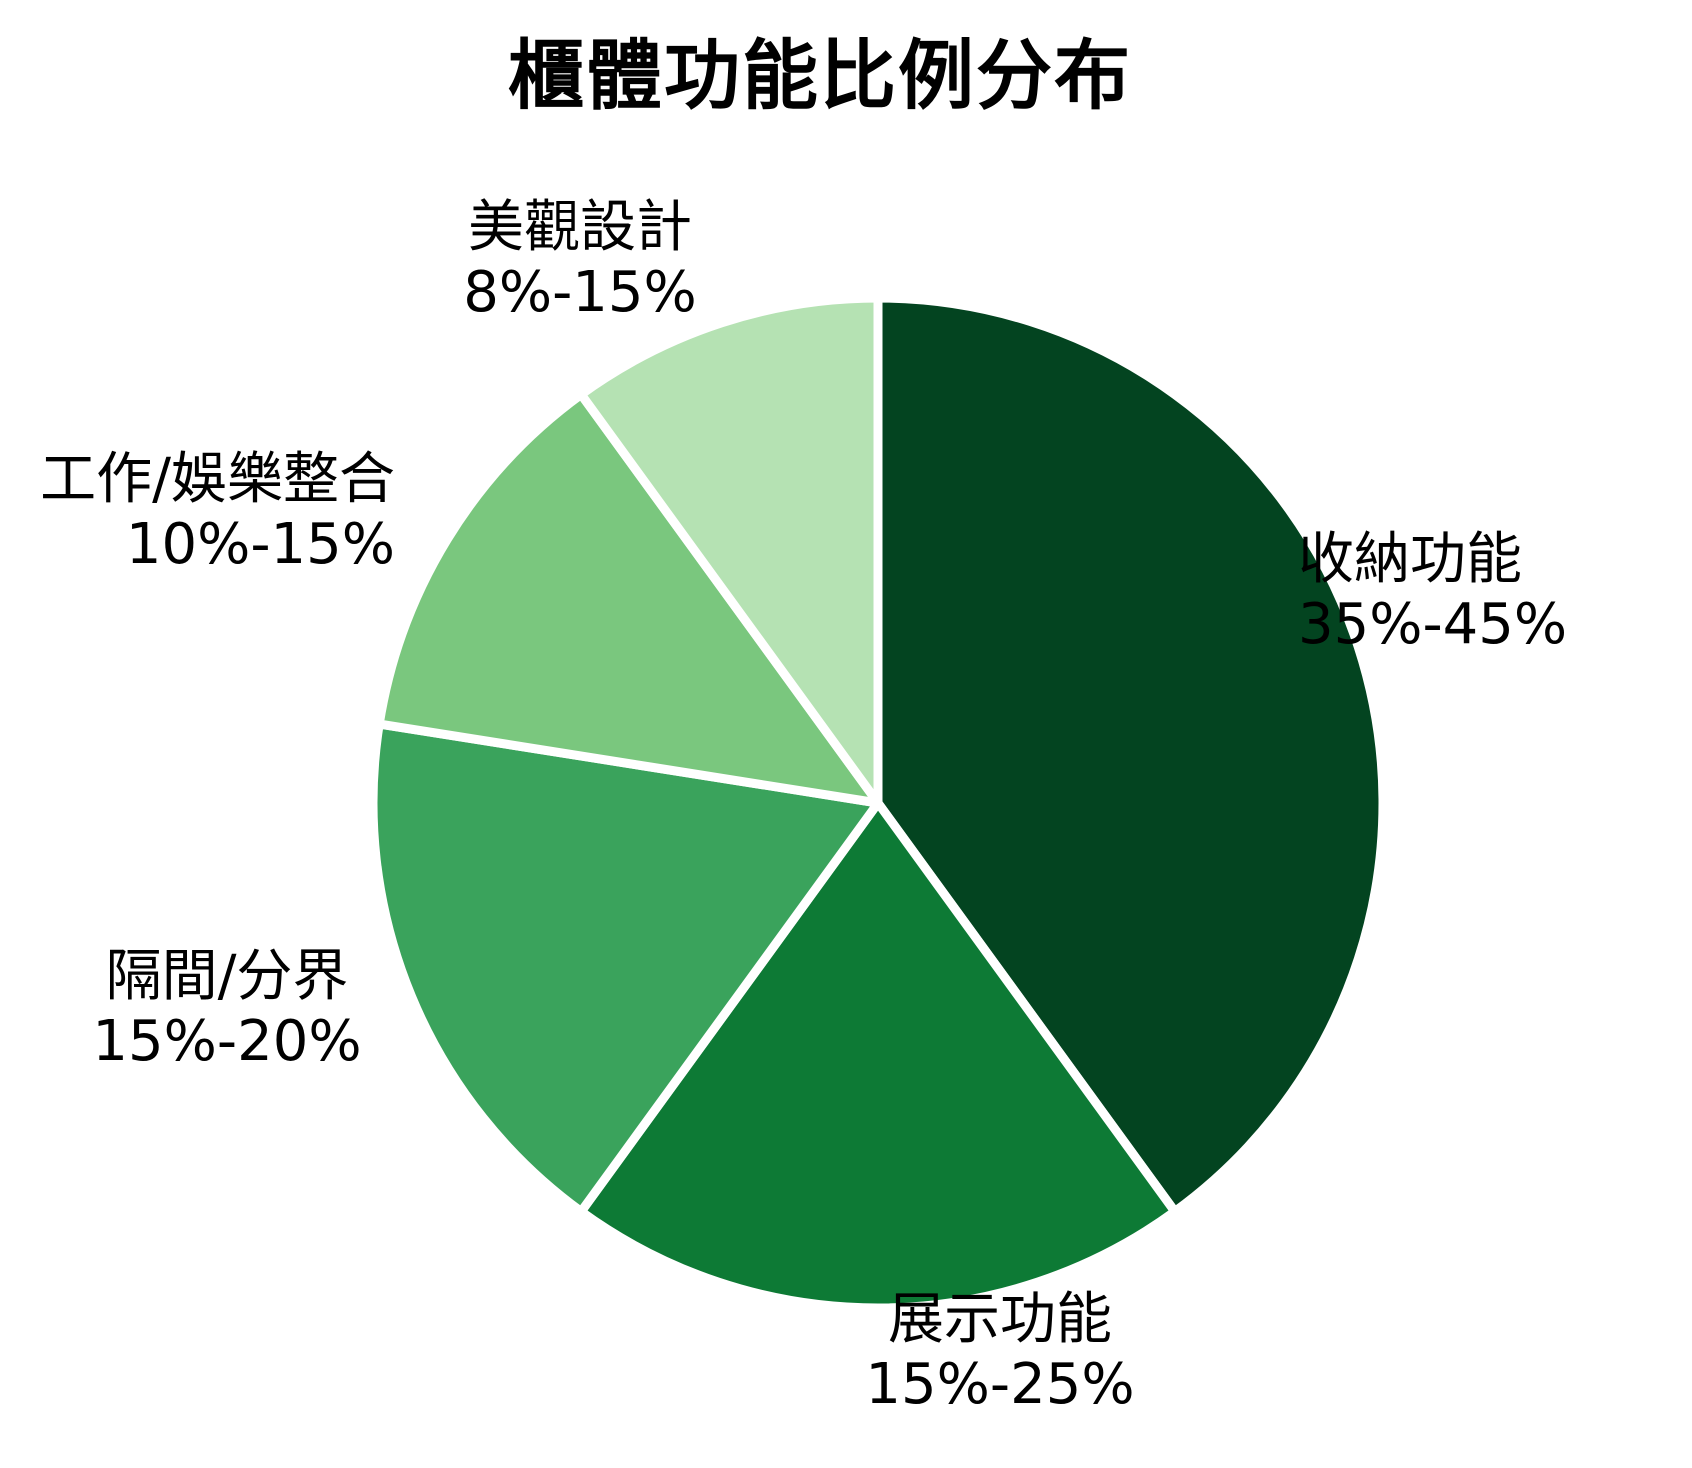 This screenshot has height=1468, width=1692. Describe the element at coordinates (580, 292) in the screenshot. I see `slice-label-beauty-range: 8%-15%` at that location.